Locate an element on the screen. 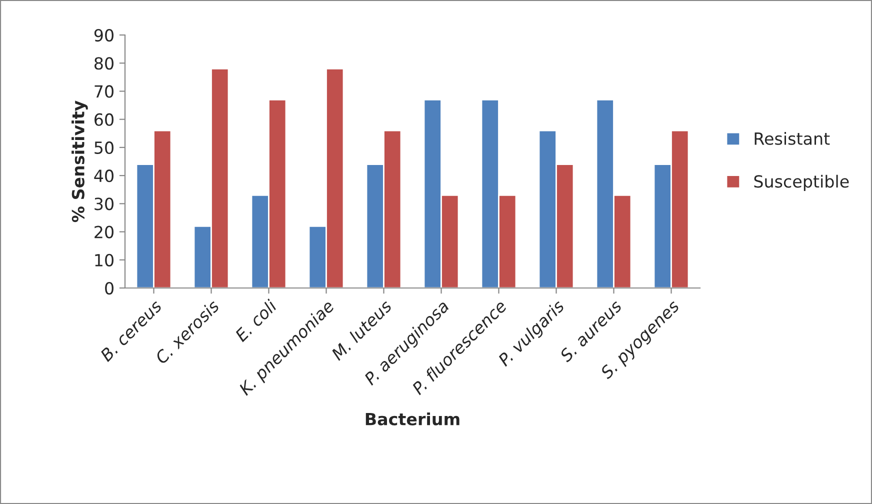 The height and width of the screenshot is (504, 872). legend-label: Susceptible is located at coordinates (801, 182).